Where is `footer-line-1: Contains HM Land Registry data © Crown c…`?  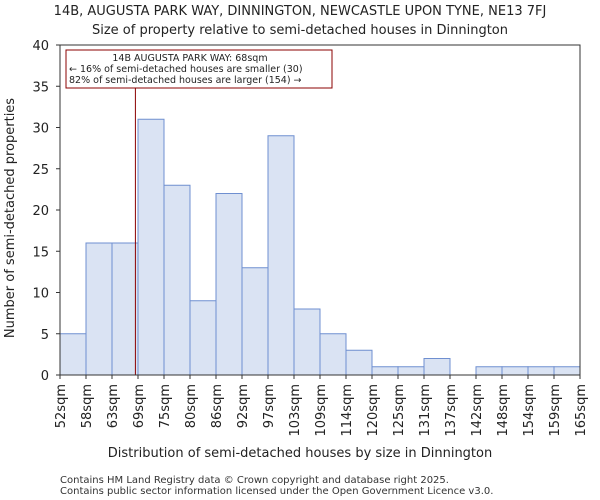
footer-line-1: Contains HM Land Registry data © Crown c… is located at coordinates (254, 480).